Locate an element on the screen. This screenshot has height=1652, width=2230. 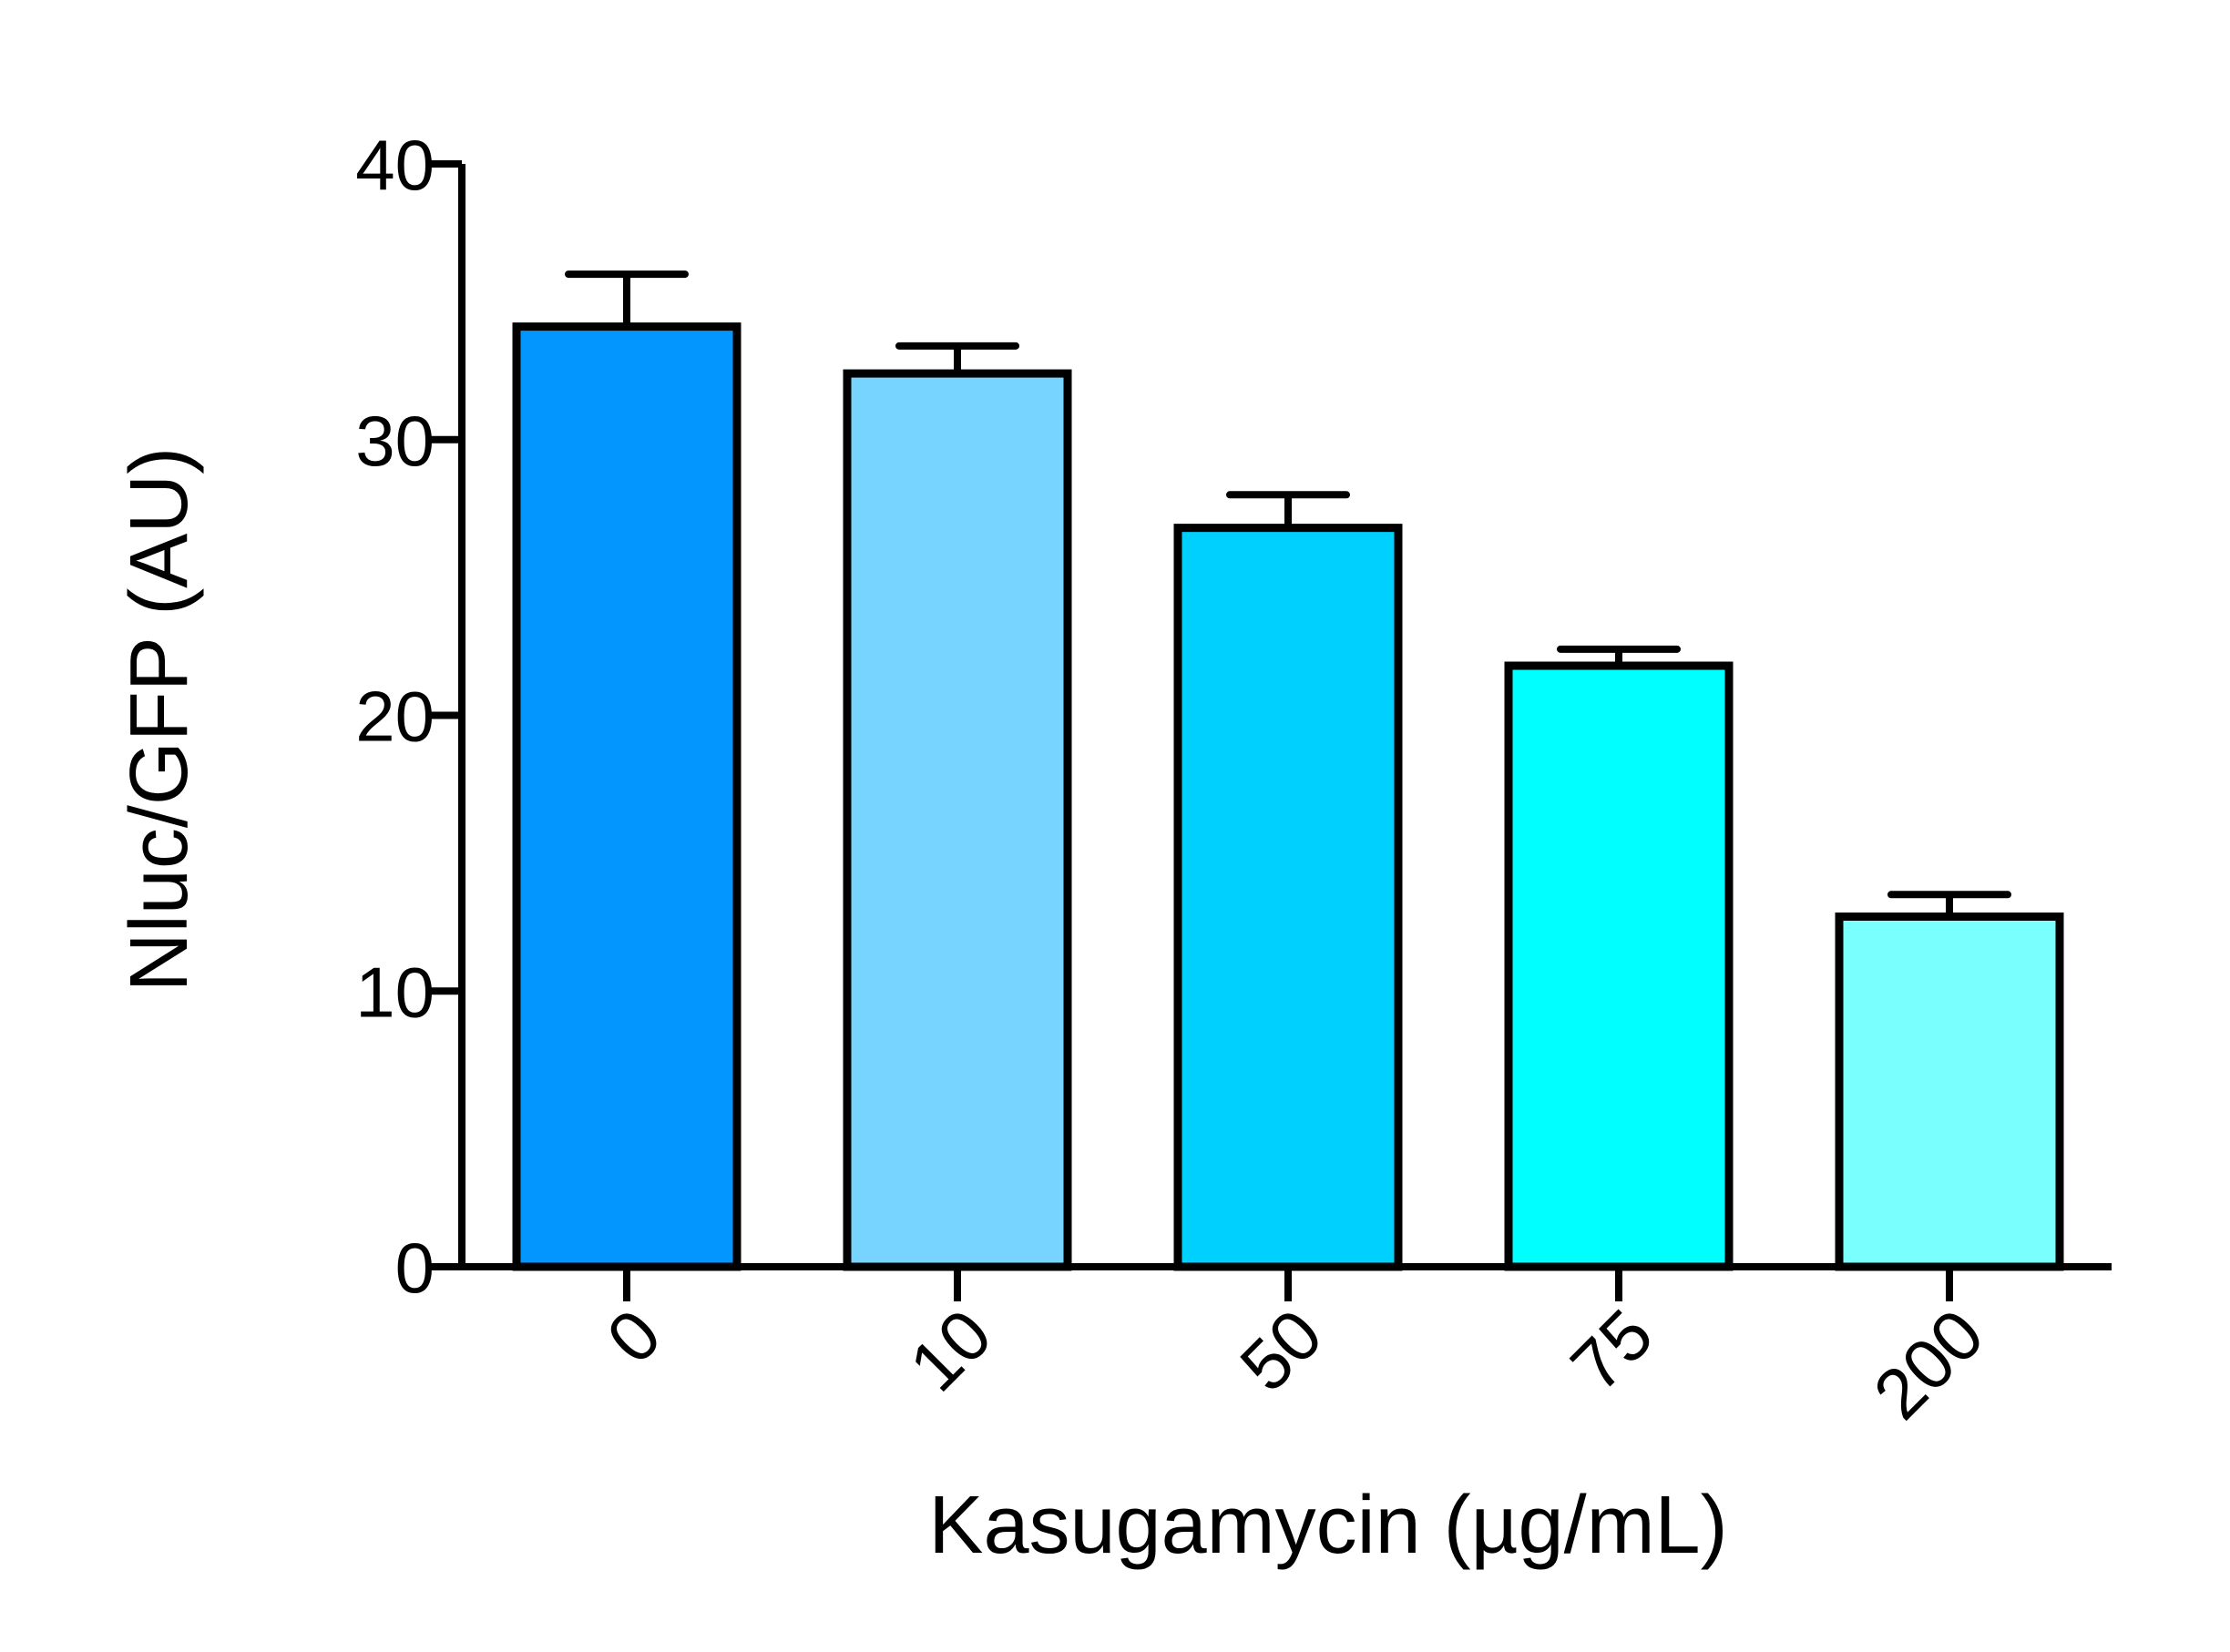
x-tick-label-200: 200 is located at coordinates (1928, 1364).